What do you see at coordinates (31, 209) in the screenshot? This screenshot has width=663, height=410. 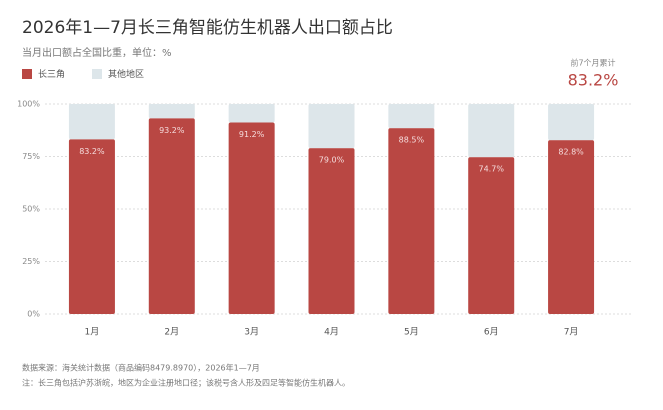 I see `y-tick-label: 50%` at bounding box center [31, 209].